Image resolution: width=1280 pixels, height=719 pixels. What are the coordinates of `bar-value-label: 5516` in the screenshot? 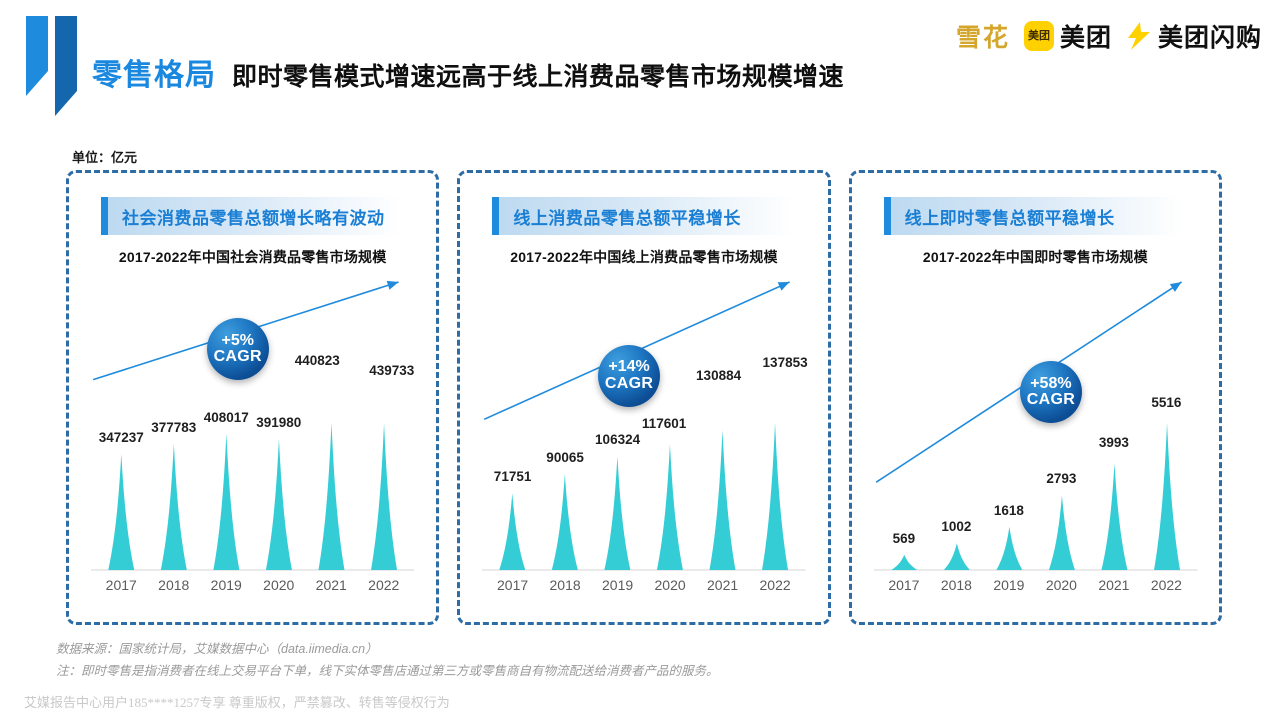 It's located at (1166, 402).